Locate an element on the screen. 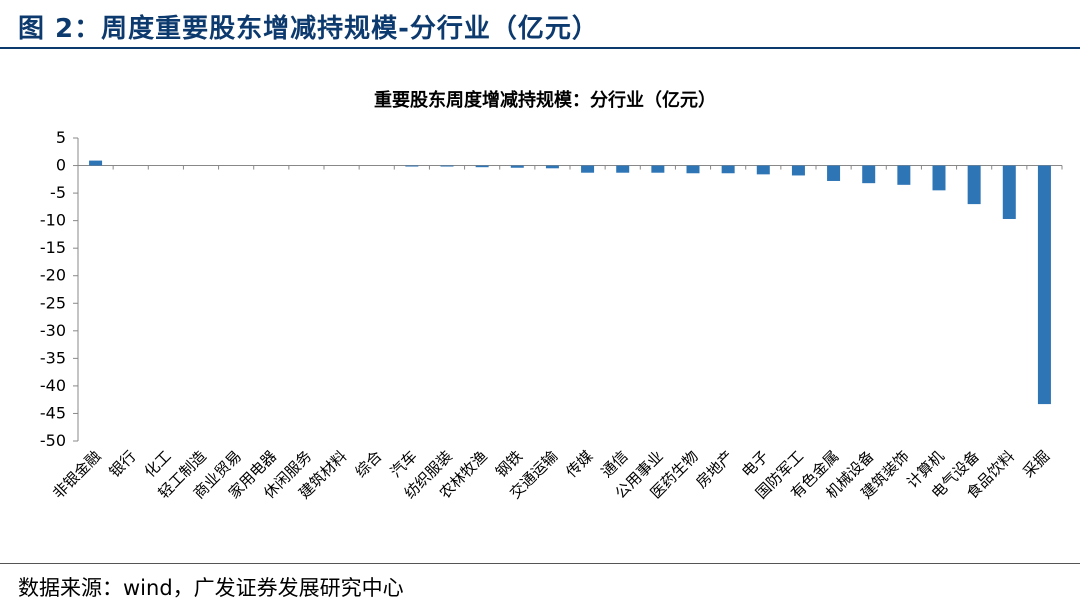  y-tick-label: -30 is located at coordinates (53, 330).